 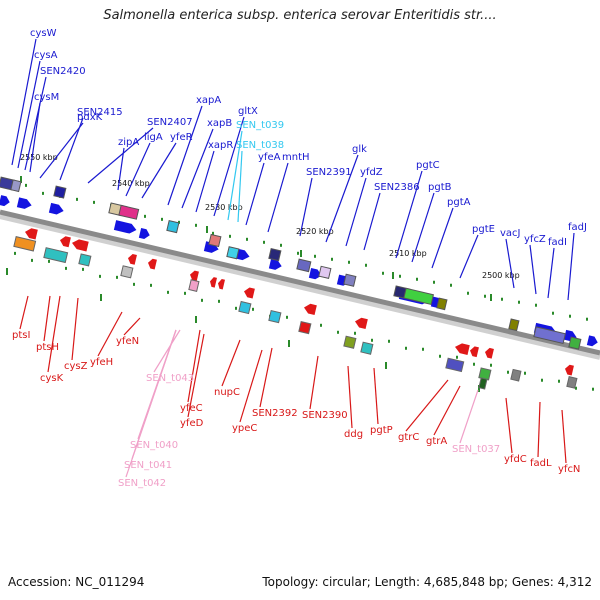 I want to click on gene-label-zipa: zipA, so click(x=128, y=142).